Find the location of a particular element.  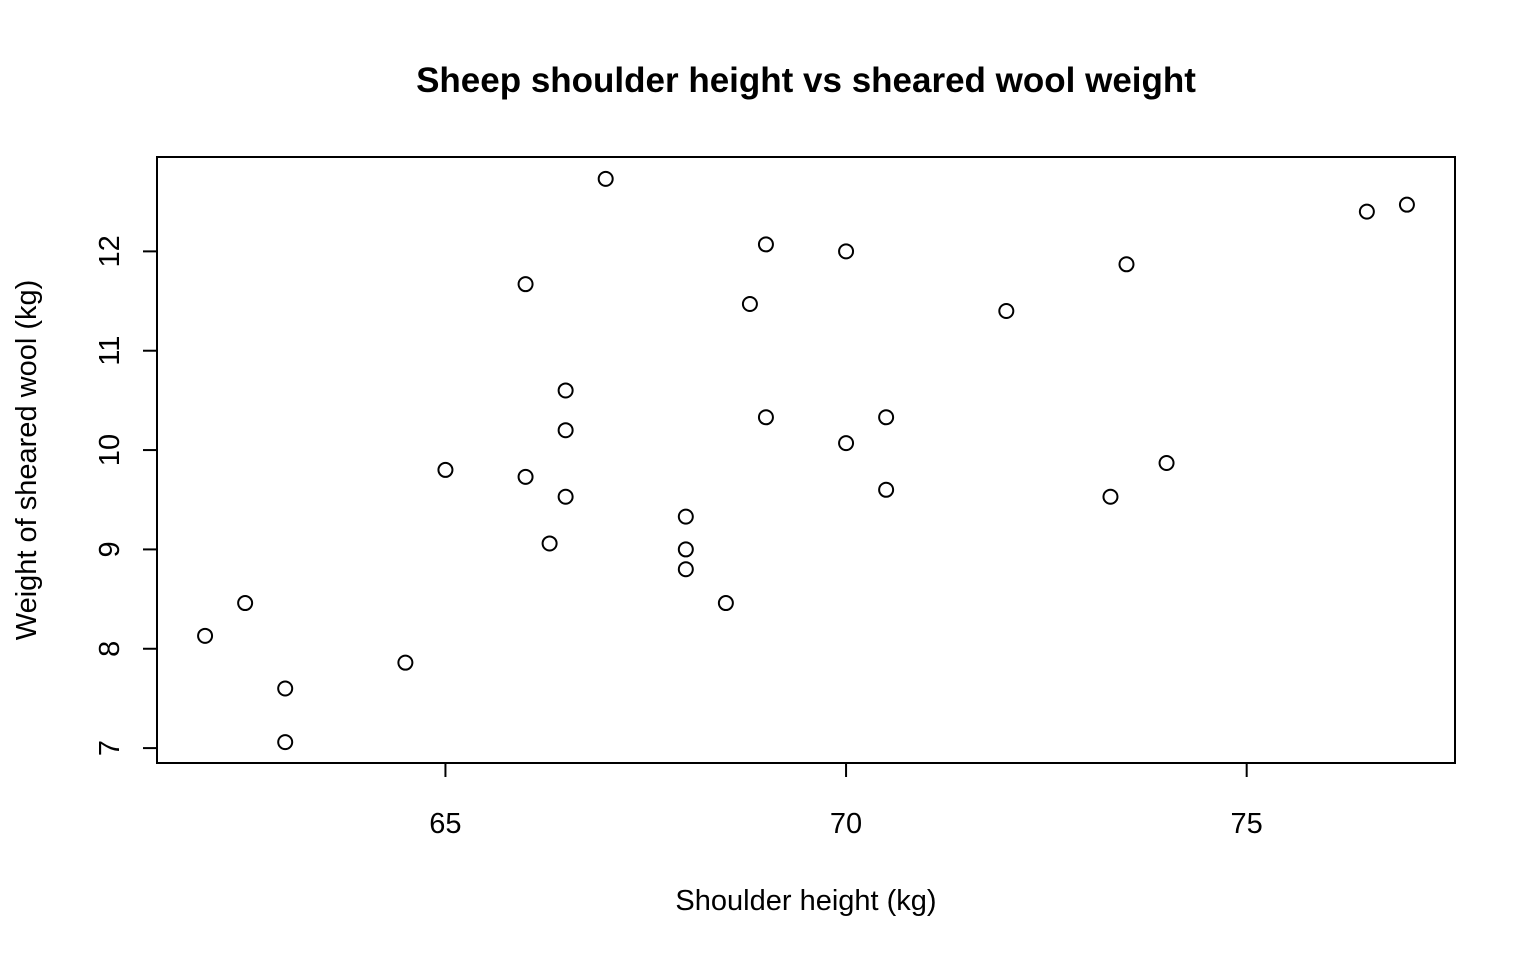

x-tick-label: 65 is located at coordinates (445, 824).